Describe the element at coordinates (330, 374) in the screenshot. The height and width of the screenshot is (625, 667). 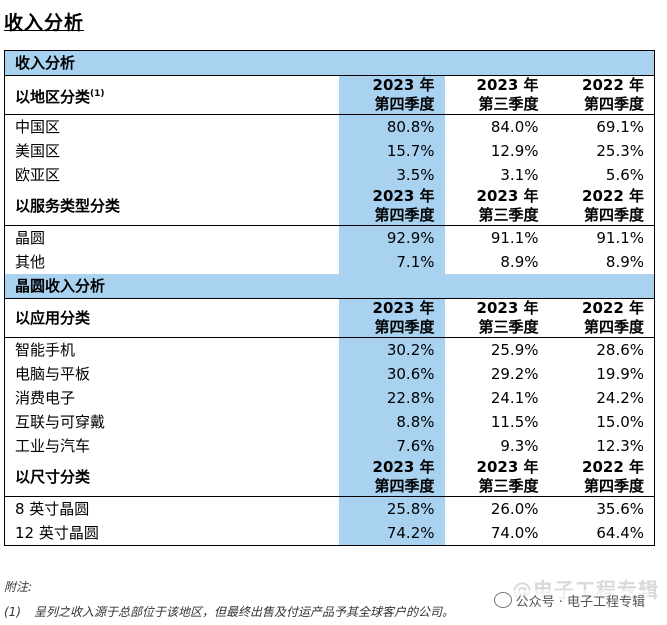
I see `table-row: 电脑与平板 30.6% 29.2% 19.9%` at that location.